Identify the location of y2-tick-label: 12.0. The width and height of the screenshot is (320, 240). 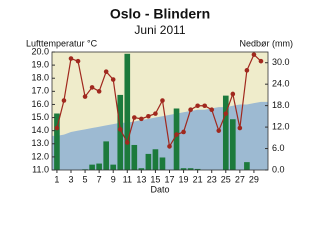
(281, 126).